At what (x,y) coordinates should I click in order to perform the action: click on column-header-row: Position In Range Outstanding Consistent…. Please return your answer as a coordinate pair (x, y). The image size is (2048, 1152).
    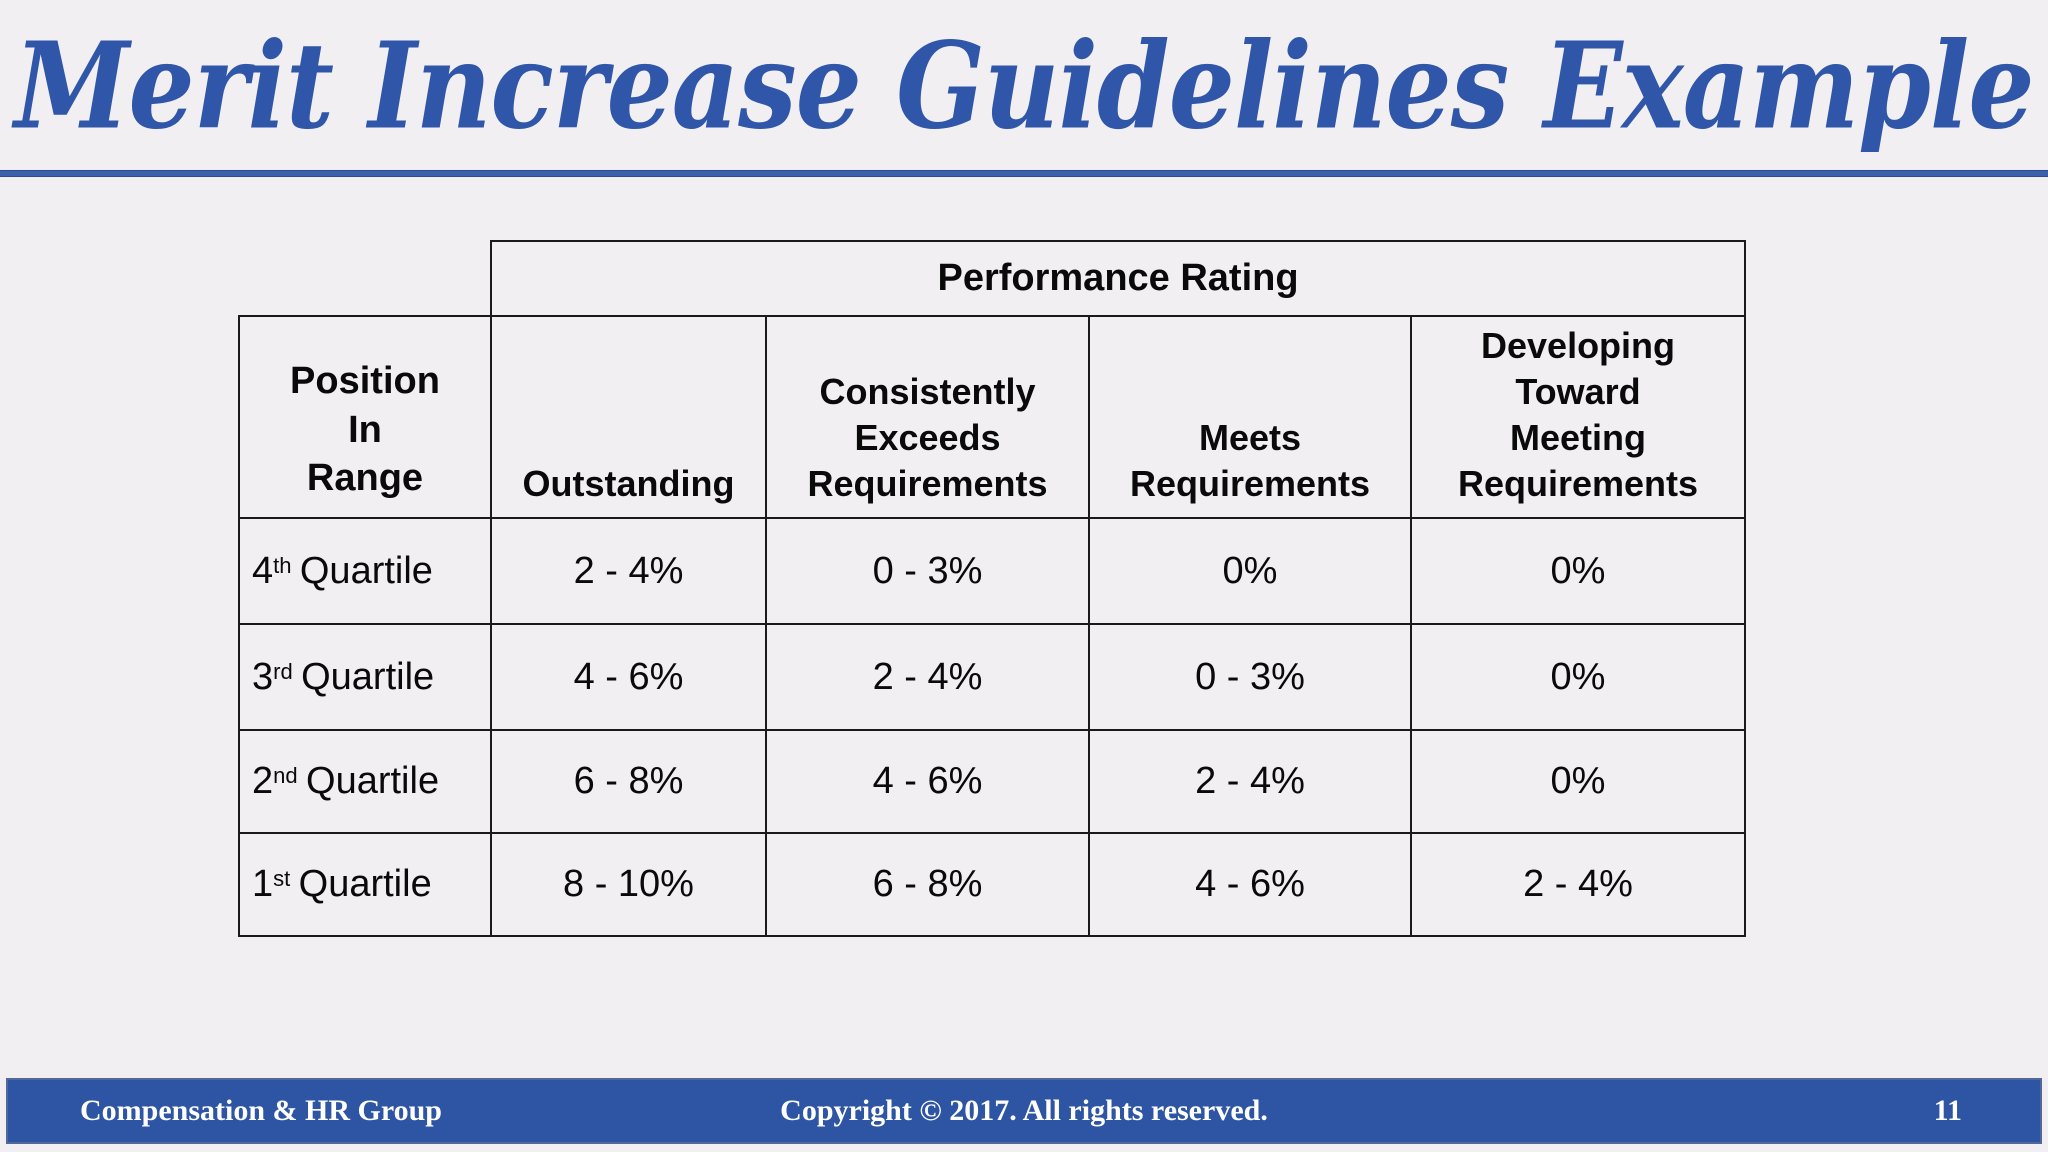
    Looking at the image, I should click on (992, 417).